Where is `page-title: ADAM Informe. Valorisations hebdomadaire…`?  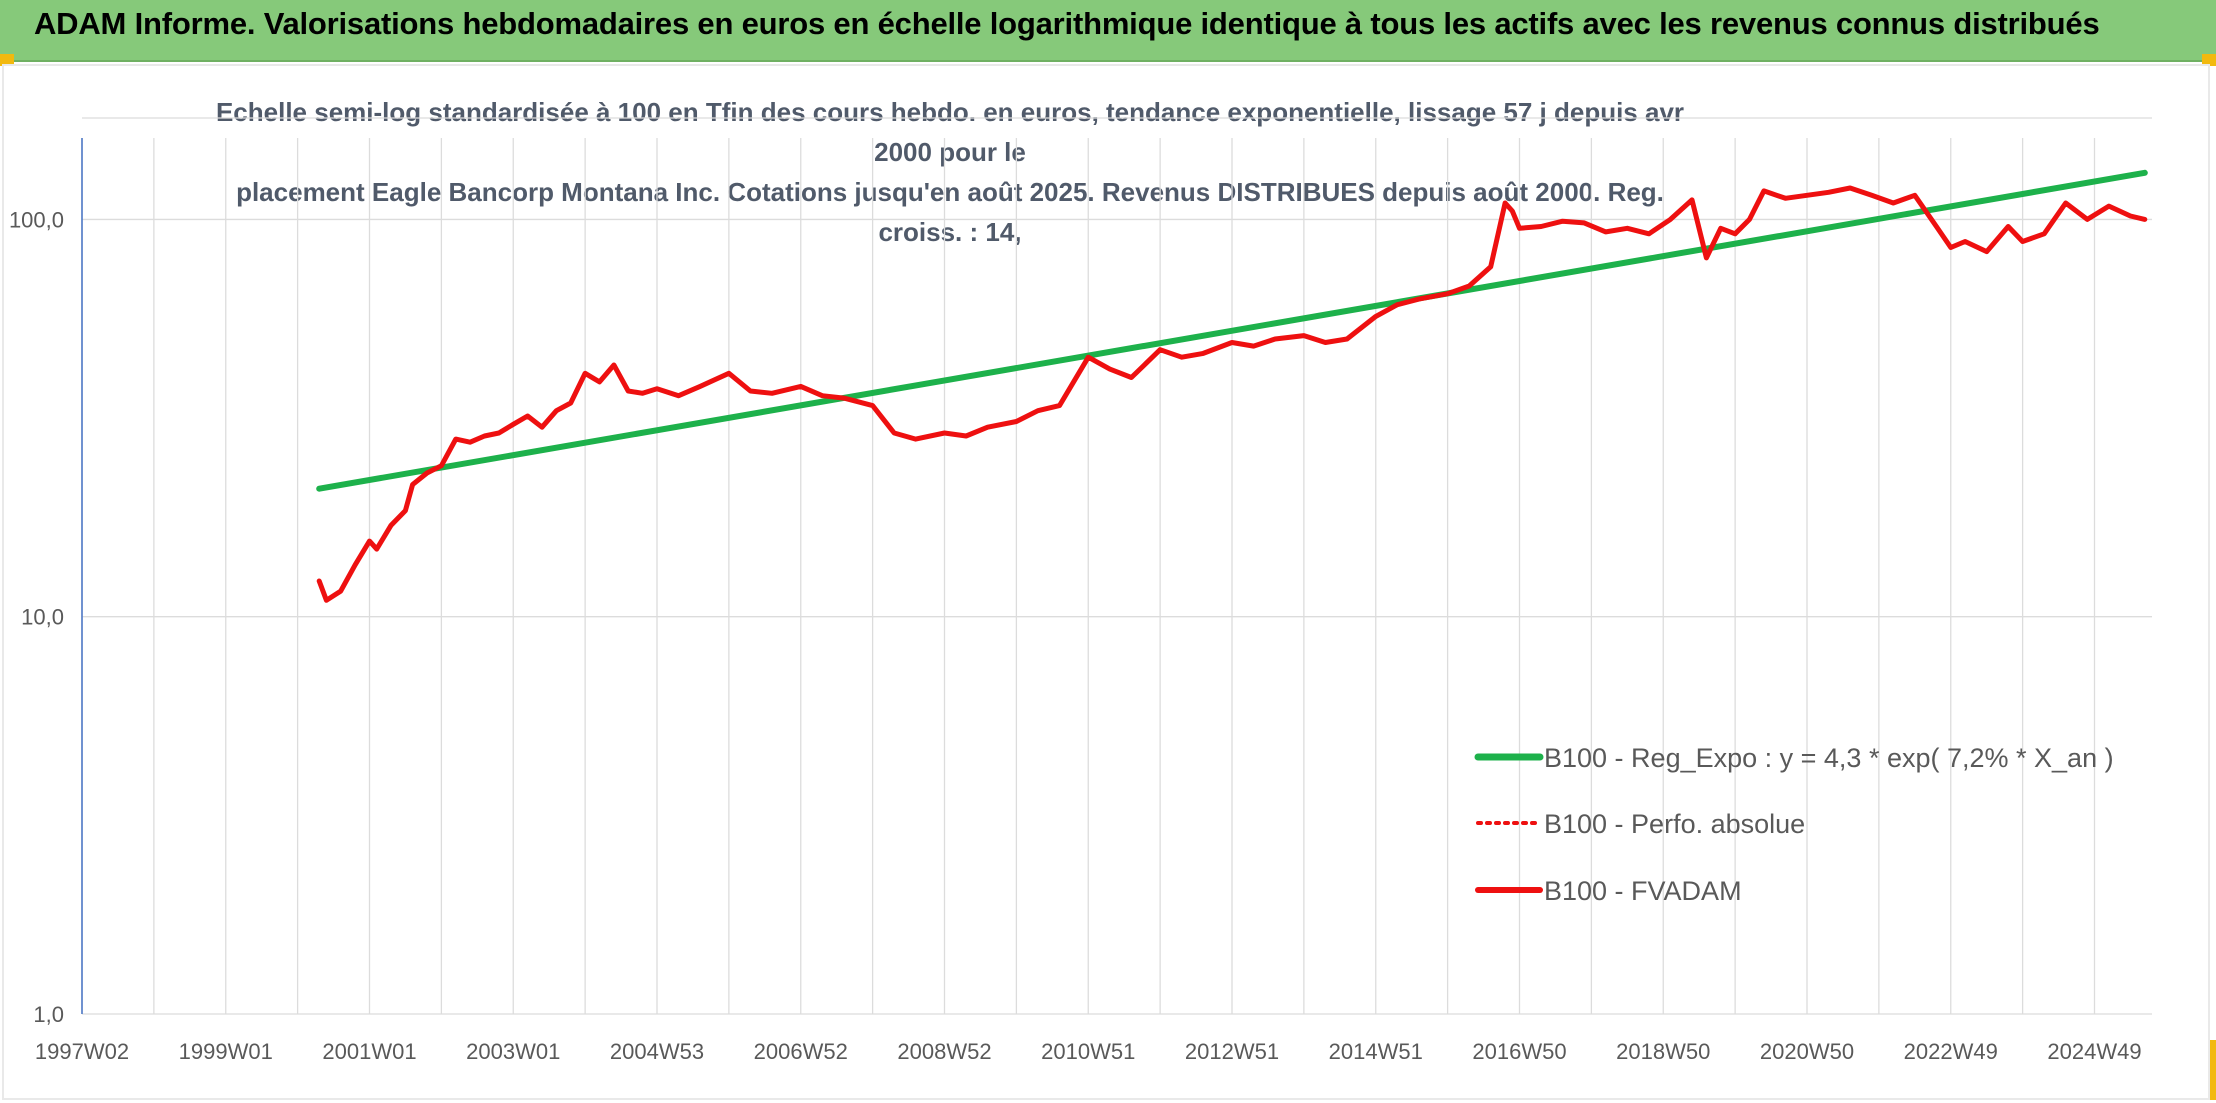
page-title: ADAM Informe. Valorisations hebdomadaire… is located at coordinates (1067, 23).